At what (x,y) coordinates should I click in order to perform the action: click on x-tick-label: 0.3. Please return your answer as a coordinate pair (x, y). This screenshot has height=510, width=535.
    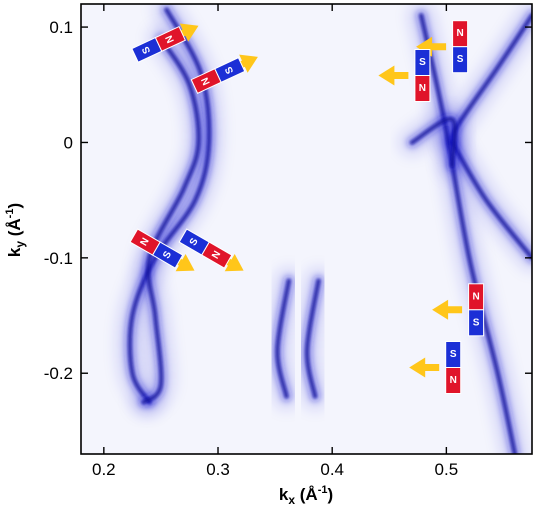
    Looking at the image, I should click on (218, 469).